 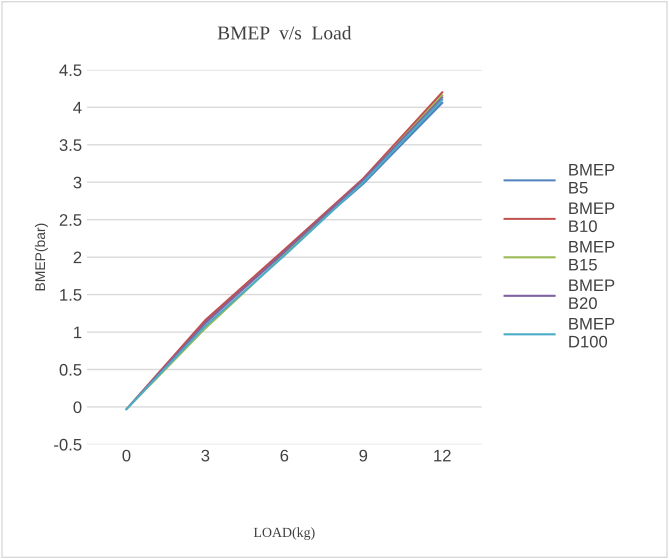 I want to click on legend-label: BMEP B10, so click(x=591, y=217).